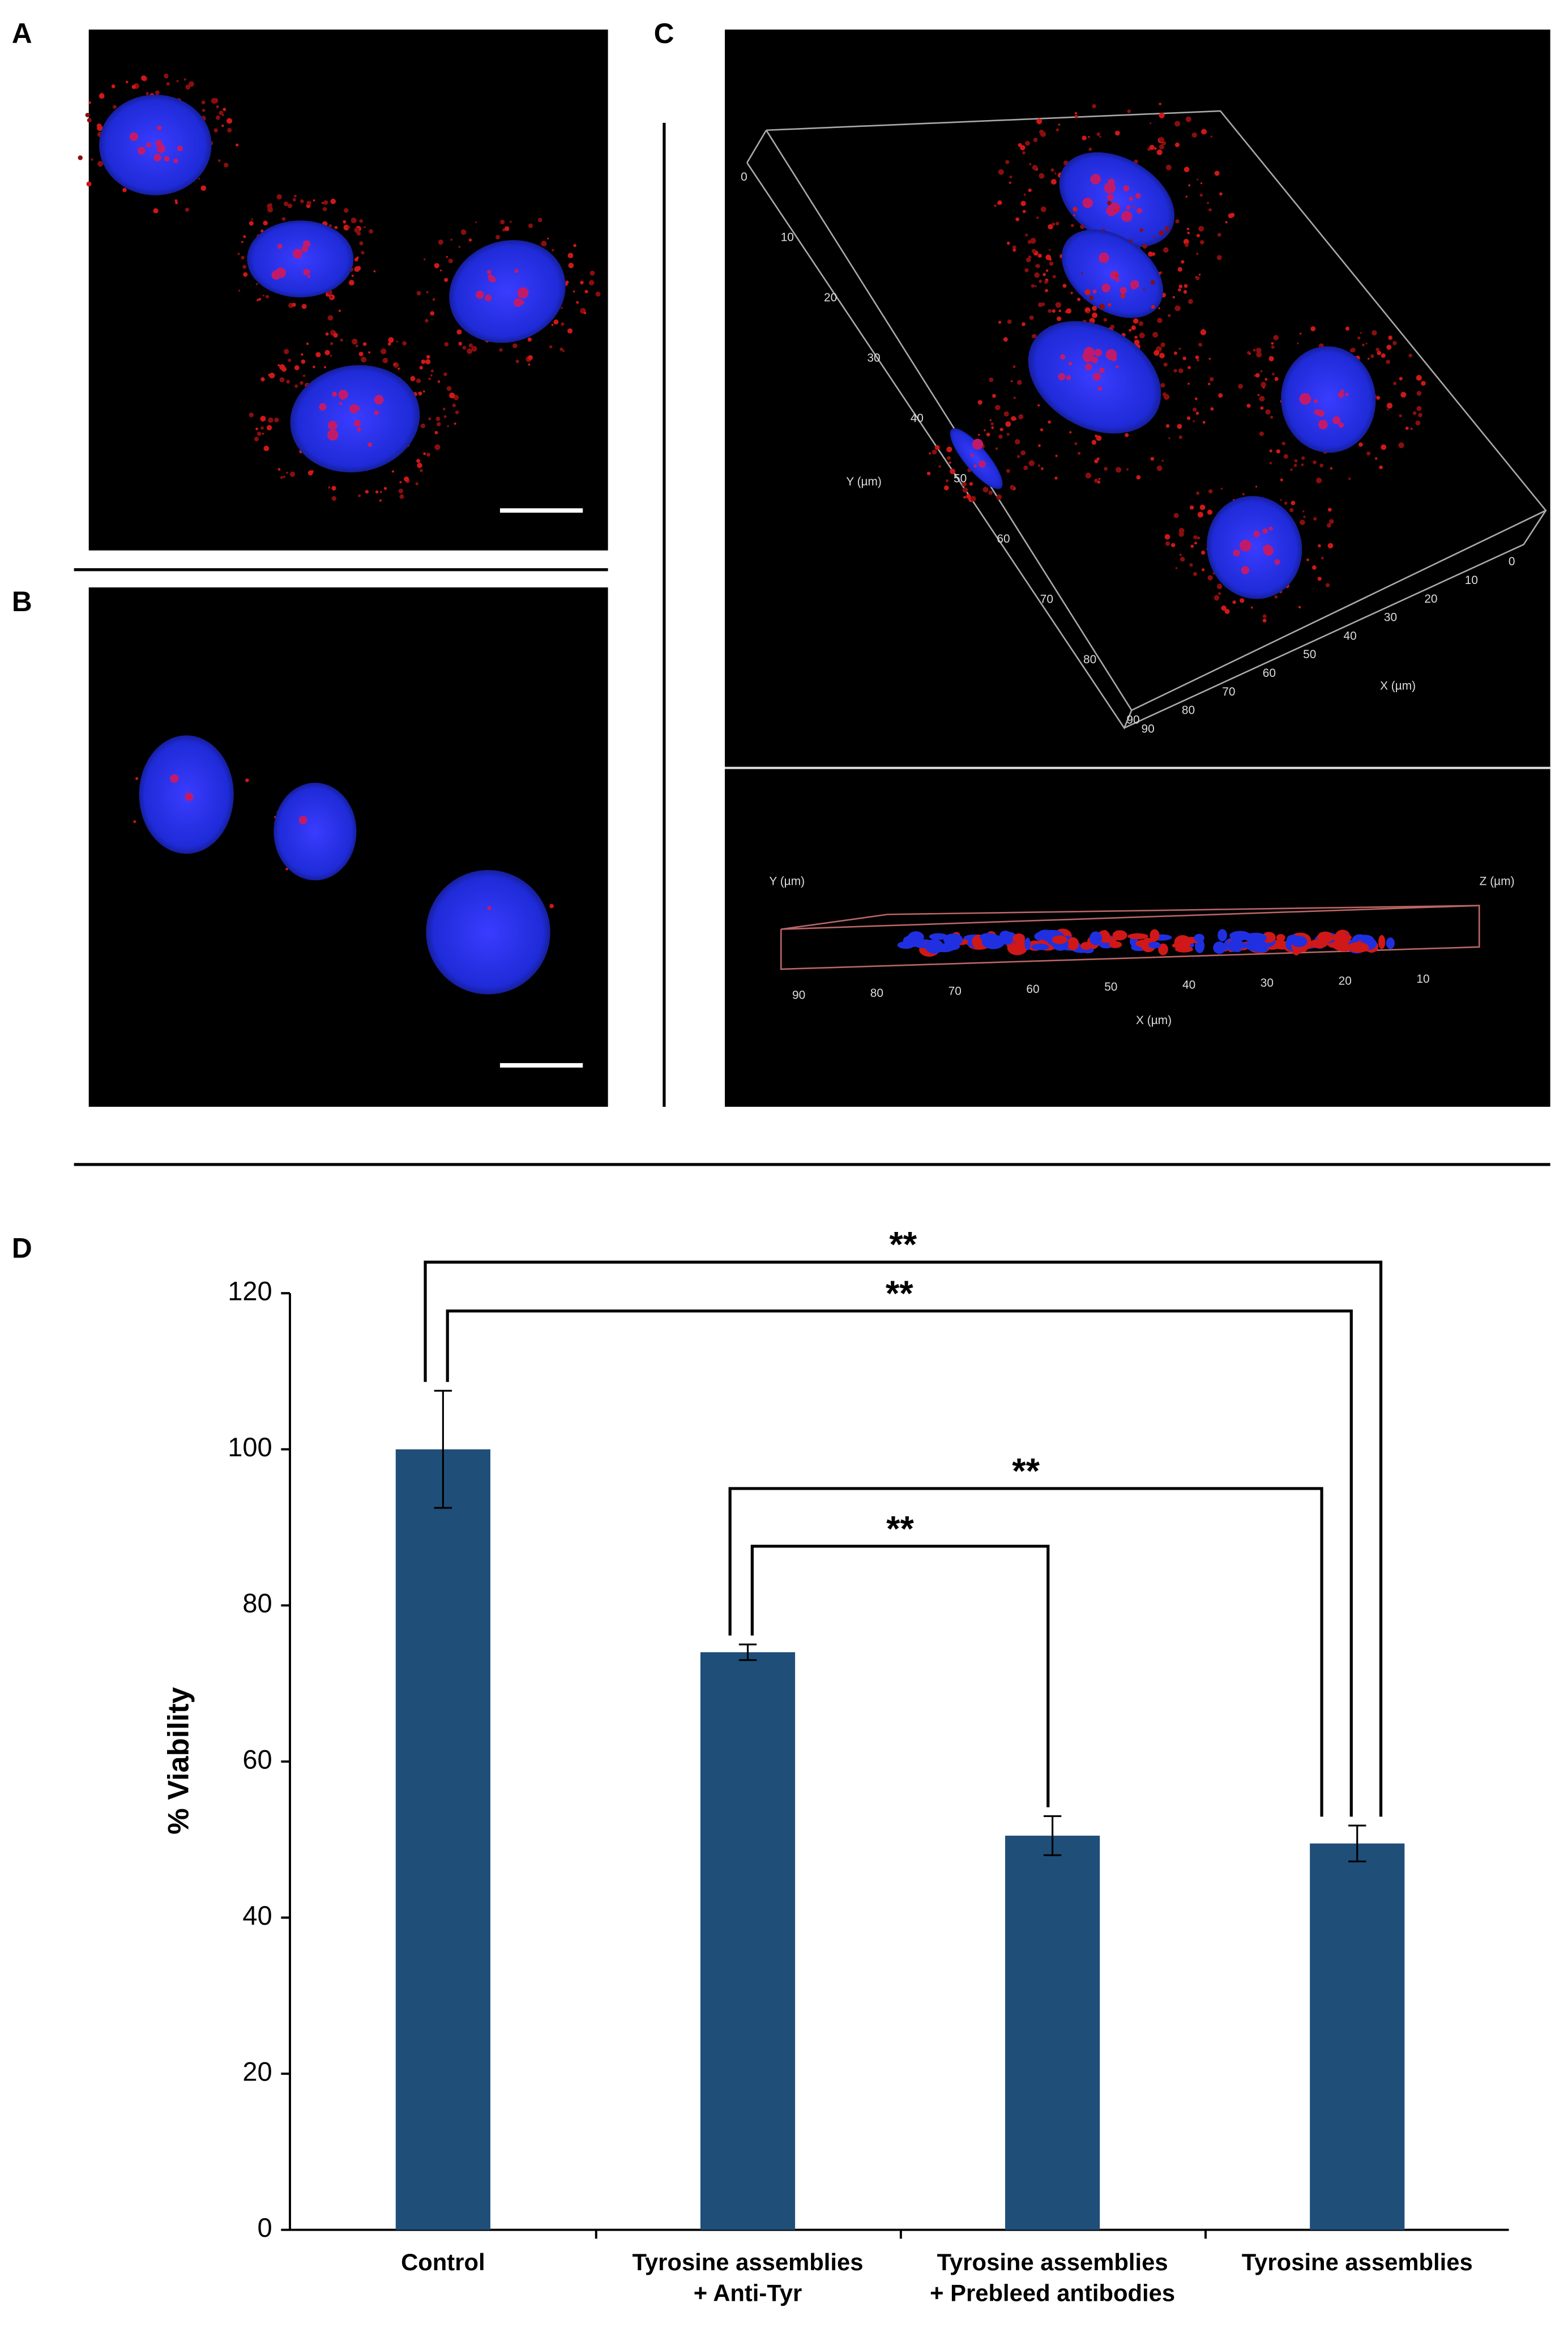 This screenshot has height=2328, width=1568. I want to click on significance-label: **, so click(1026, 1471).